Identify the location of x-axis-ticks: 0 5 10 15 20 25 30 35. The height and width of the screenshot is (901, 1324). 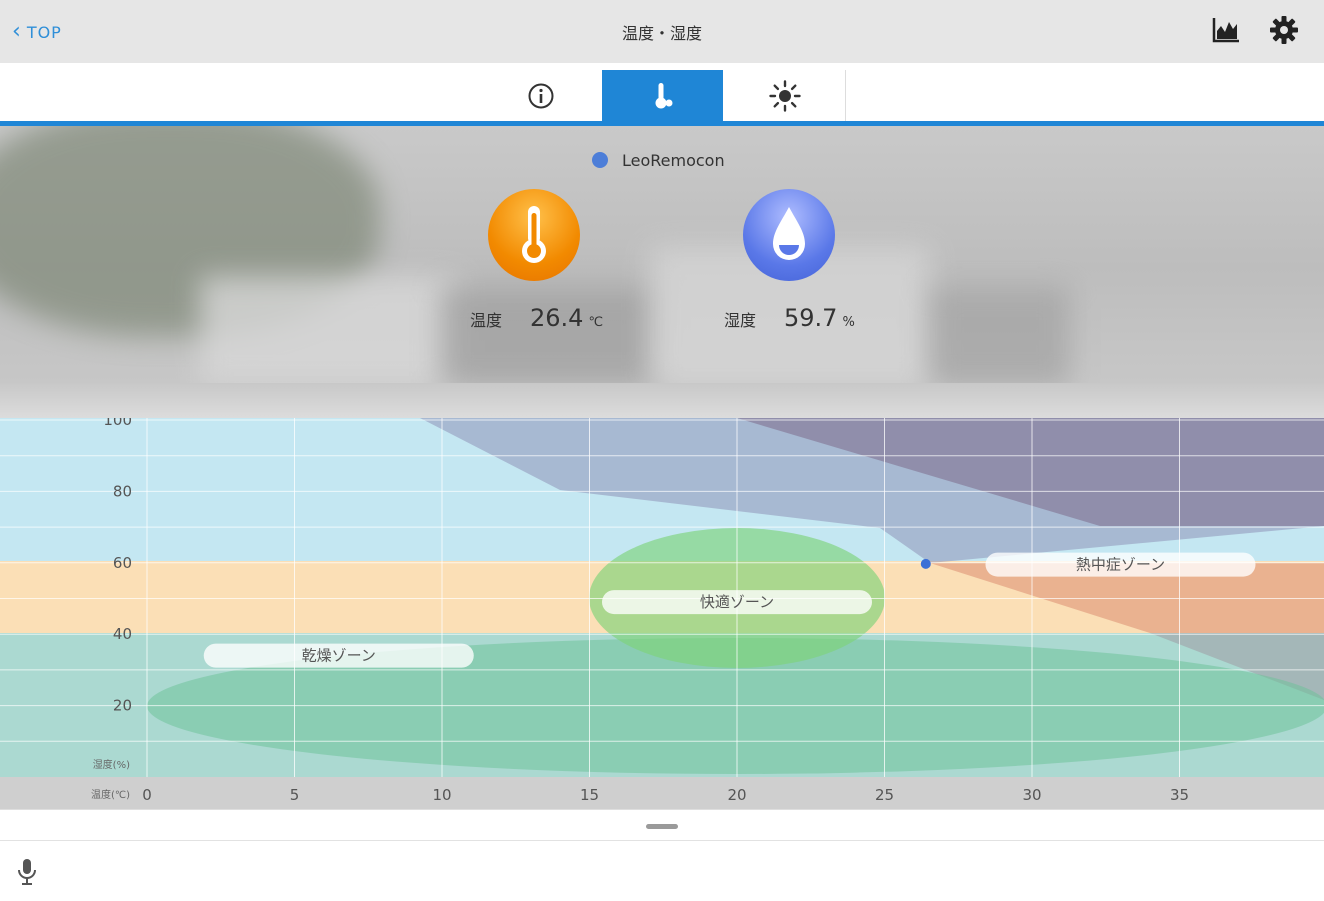
(665, 795).